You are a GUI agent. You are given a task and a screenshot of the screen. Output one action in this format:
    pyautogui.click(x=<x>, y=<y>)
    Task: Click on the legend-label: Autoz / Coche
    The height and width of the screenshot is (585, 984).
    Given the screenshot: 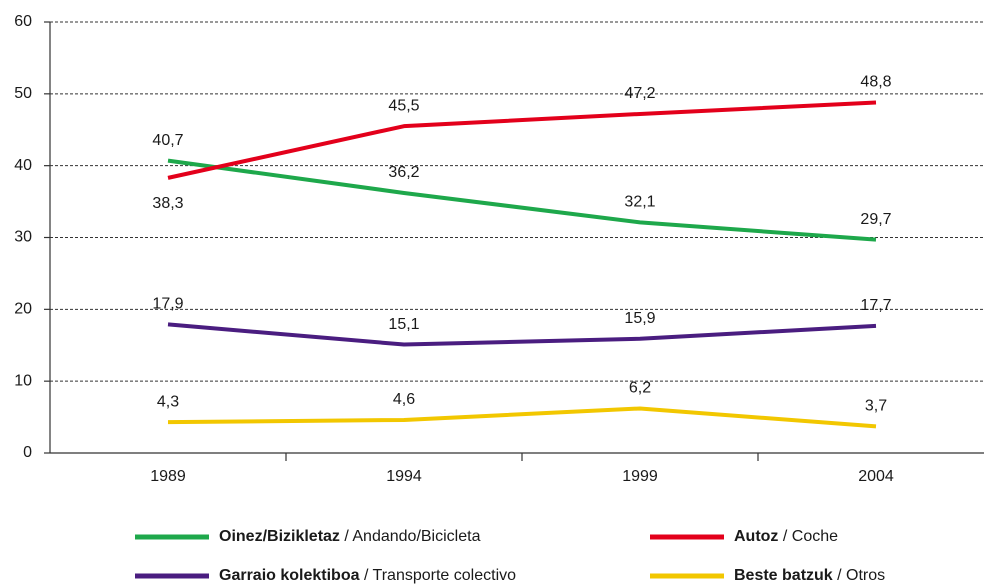 What is the action you would take?
    pyautogui.click(x=786, y=536)
    